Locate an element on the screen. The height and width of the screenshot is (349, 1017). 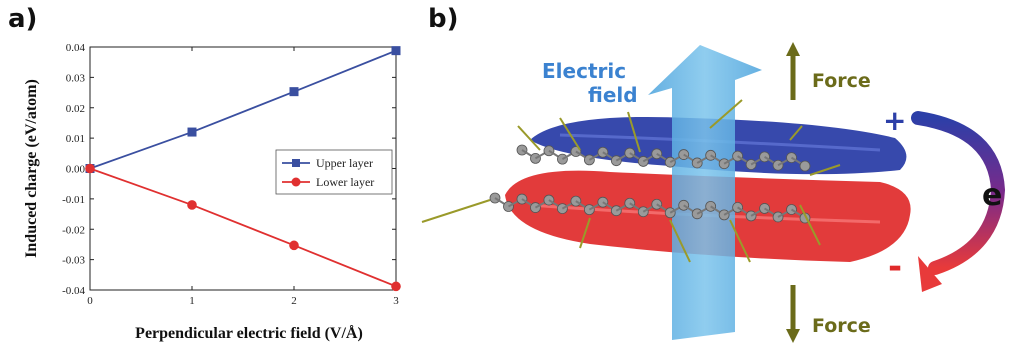
electric-field-arrow is located at coordinates (705, 192).